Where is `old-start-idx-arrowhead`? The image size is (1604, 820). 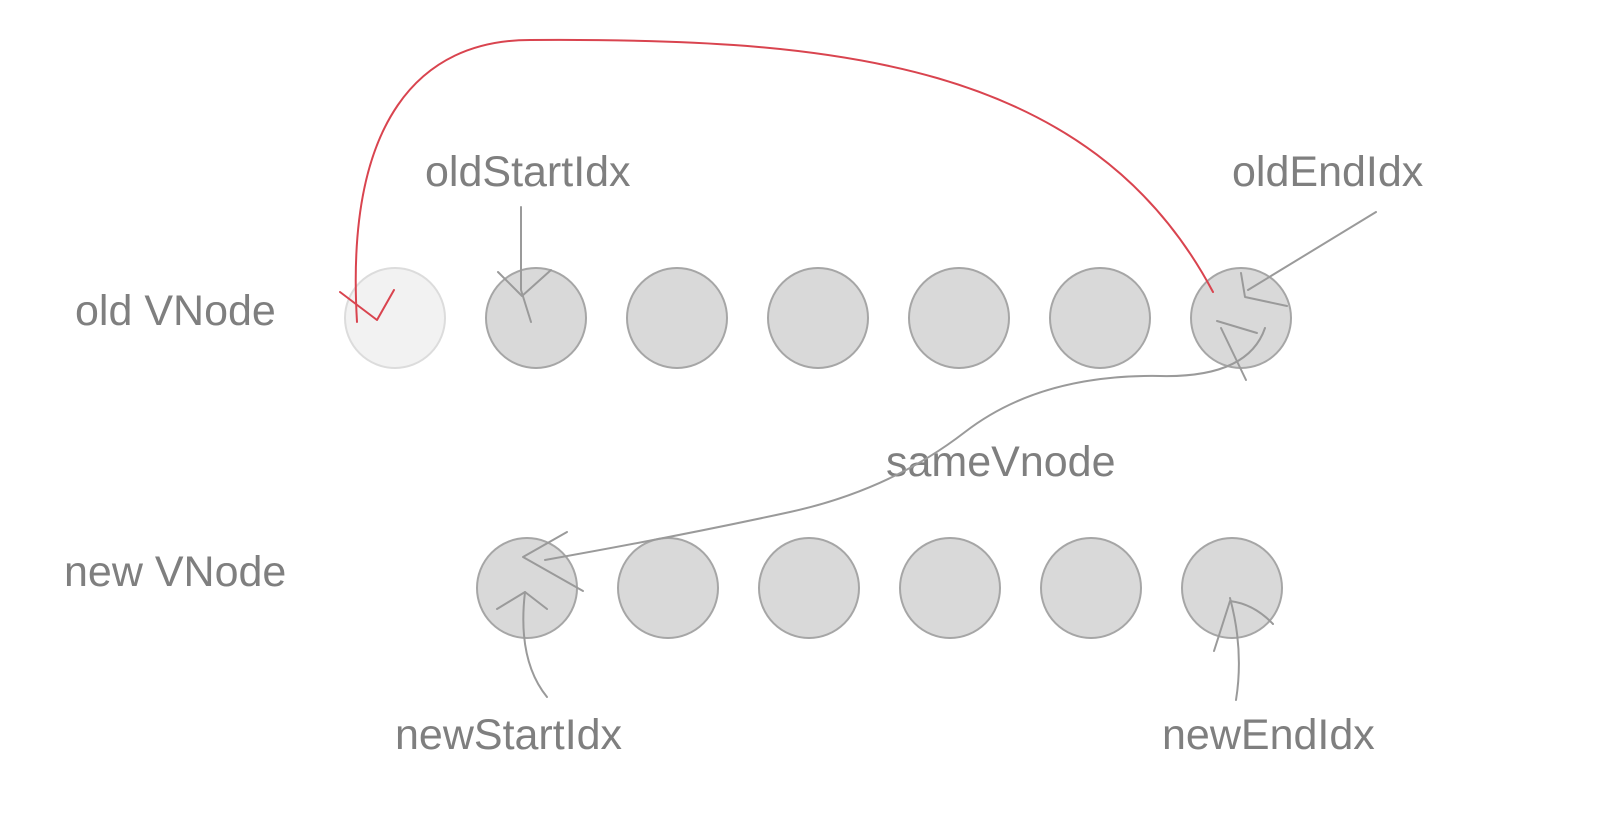 old-start-idx-arrowhead is located at coordinates (524, 283).